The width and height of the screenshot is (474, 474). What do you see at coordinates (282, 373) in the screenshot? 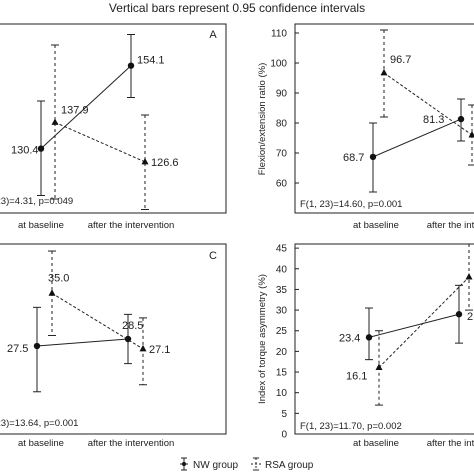
I see `ytick-label: 15` at bounding box center [282, 373].